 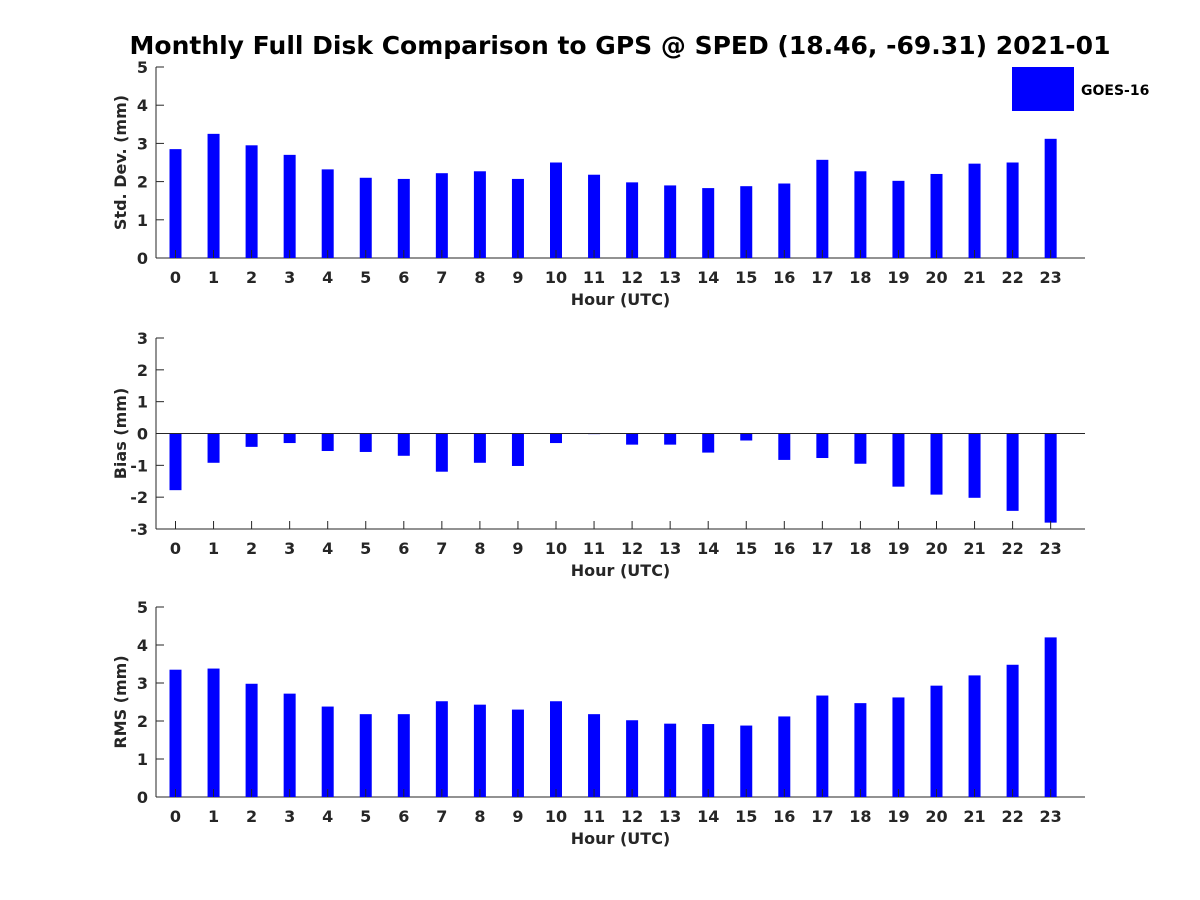 What do you see at coordinates (1051, 548) in the screenshot?
I see `x-tick-label: 23` at bounding box center [1051, 548].